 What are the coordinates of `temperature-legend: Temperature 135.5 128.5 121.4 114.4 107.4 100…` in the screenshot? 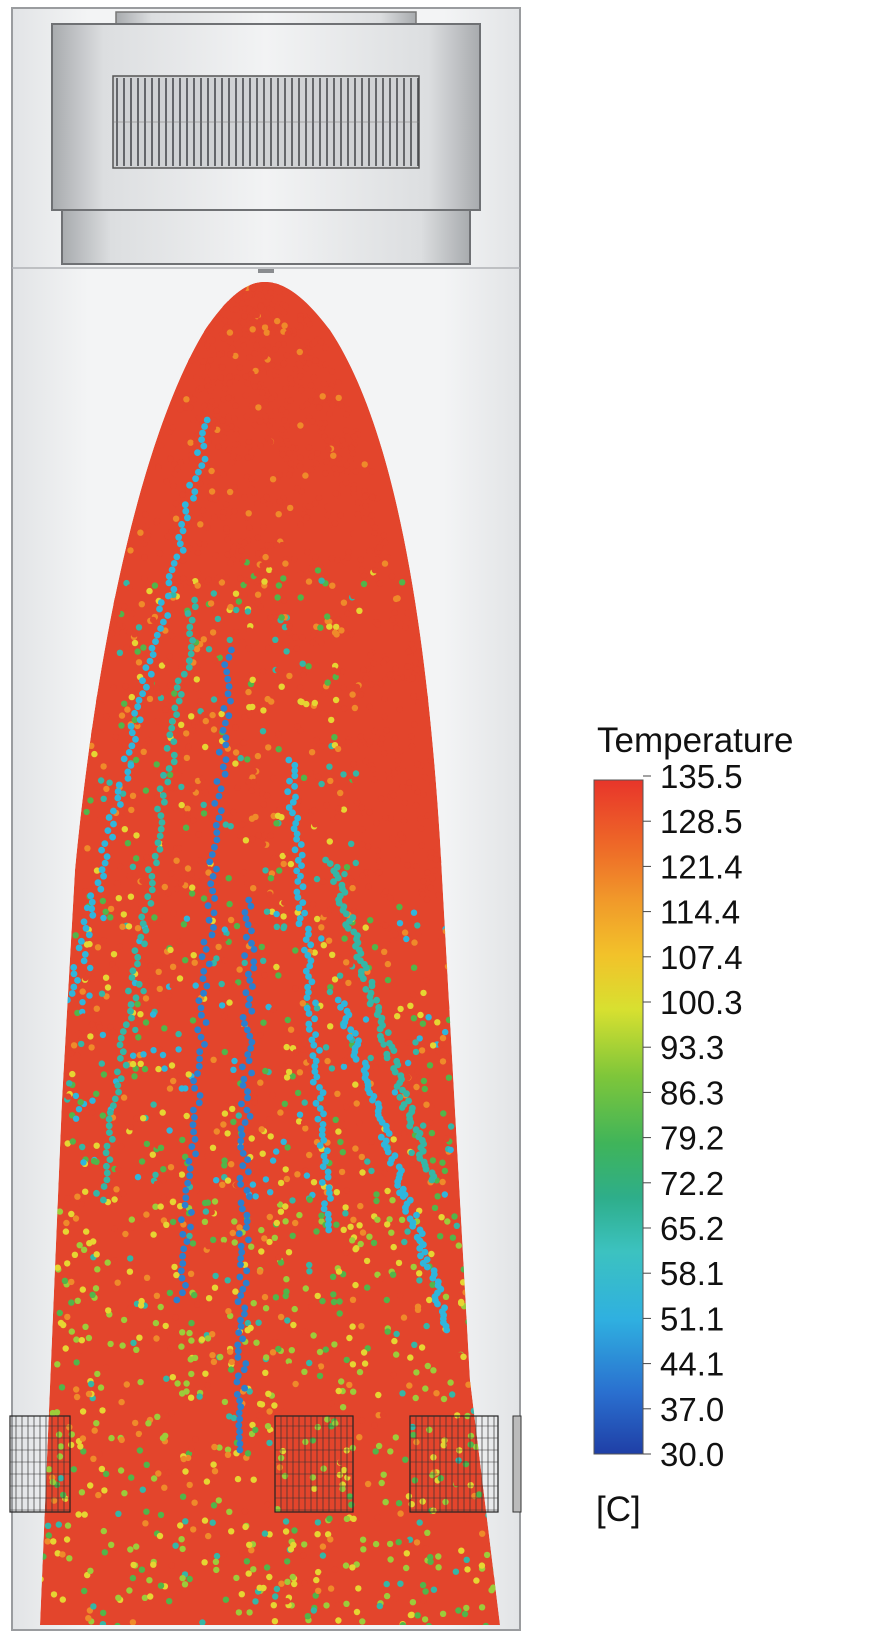 It's located at (693, 1125).